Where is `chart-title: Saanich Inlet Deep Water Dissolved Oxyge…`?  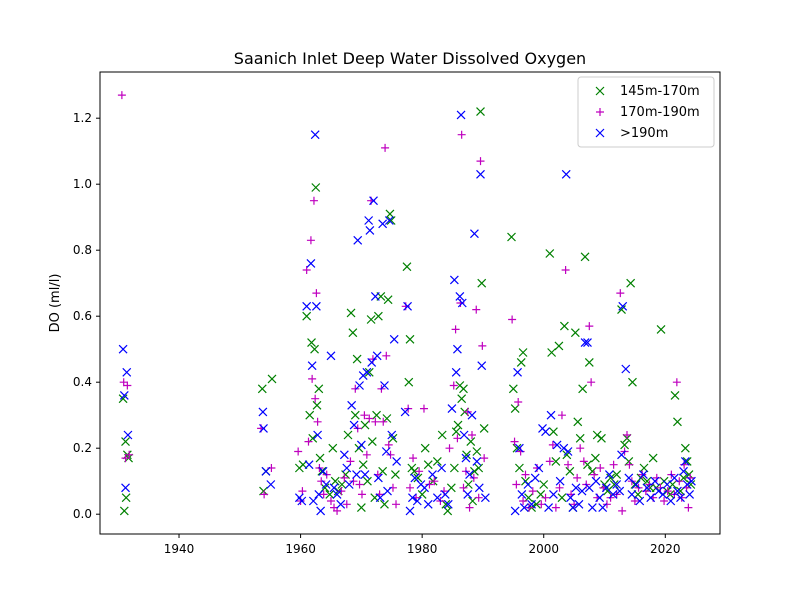 chart-title: Saanich Inlet Deep Water Dissolved Oxyge… is located at coordinates (410, 58).